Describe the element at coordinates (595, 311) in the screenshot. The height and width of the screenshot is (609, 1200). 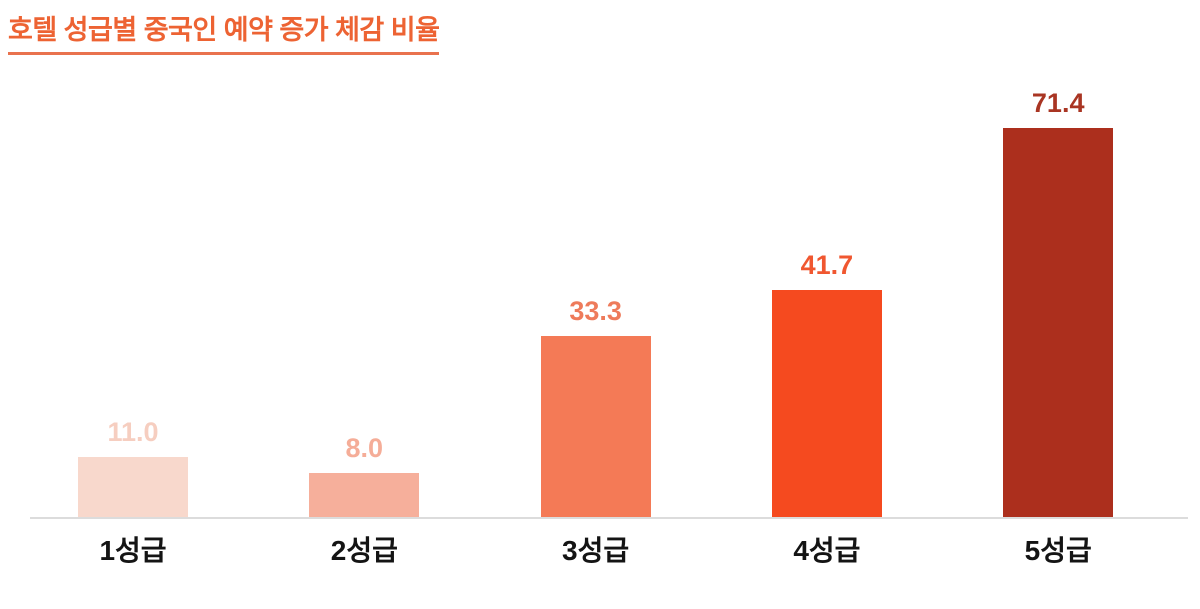
I see `bar-value-label: 33.3` at that location.